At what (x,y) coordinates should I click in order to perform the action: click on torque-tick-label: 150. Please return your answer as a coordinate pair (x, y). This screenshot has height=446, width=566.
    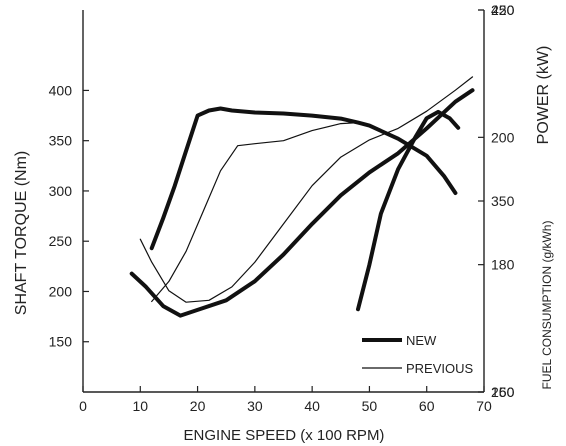
    Looking at the image, I should click on (61, 342).